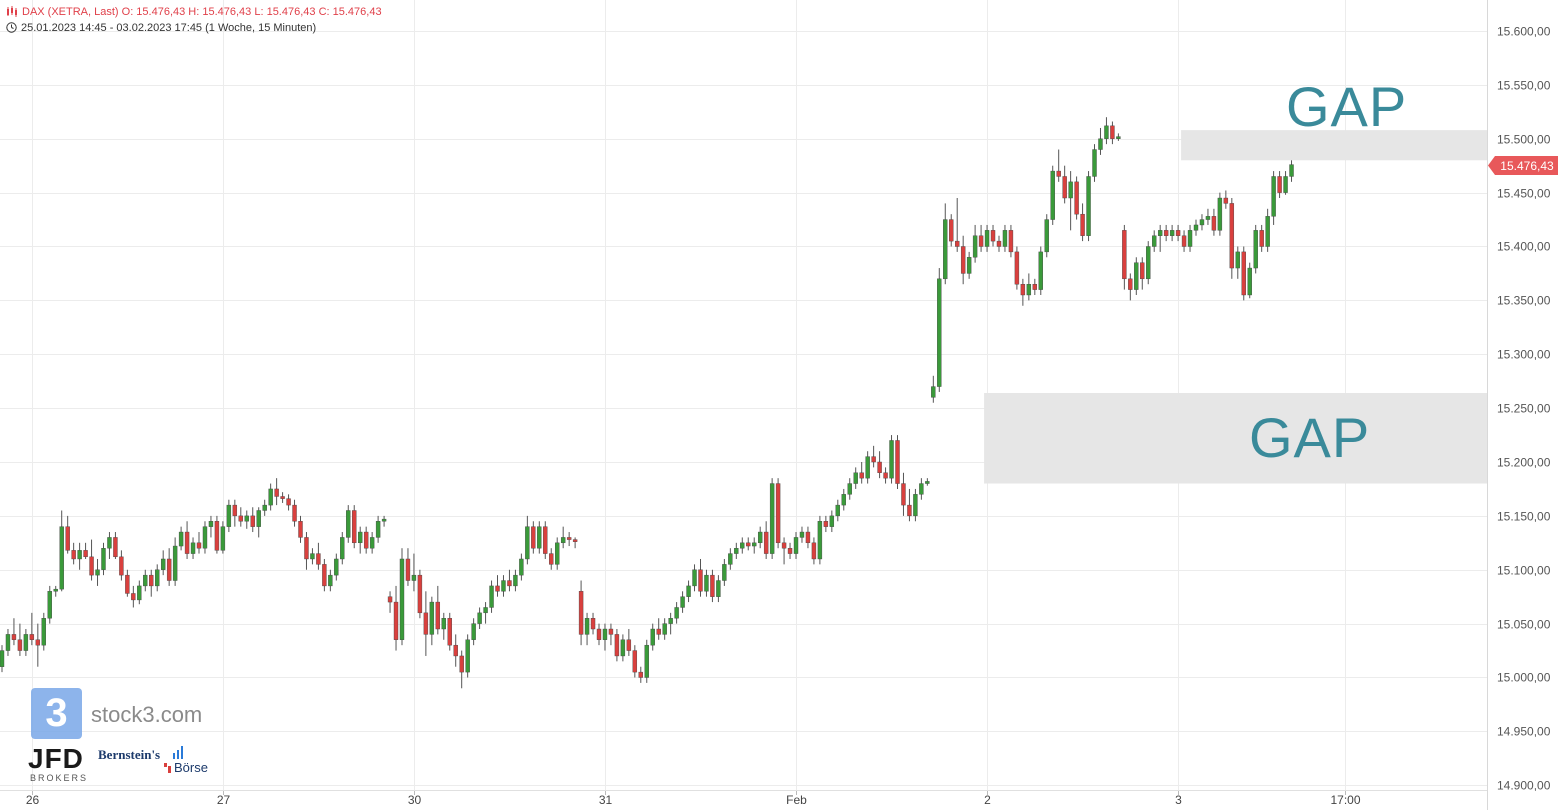 The height and width of the screenshot is (810, 1558). What do you see at coordinates (1310, 437) in the screenshot?
I see `gap-label-lower: GAP` at bounding box center [1310, 437].